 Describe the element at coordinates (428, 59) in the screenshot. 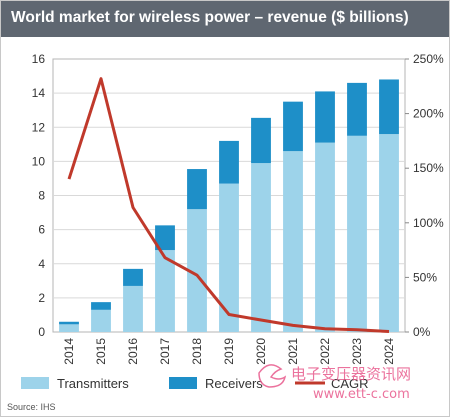

I see `y2-tick-label: 250%` at that location.